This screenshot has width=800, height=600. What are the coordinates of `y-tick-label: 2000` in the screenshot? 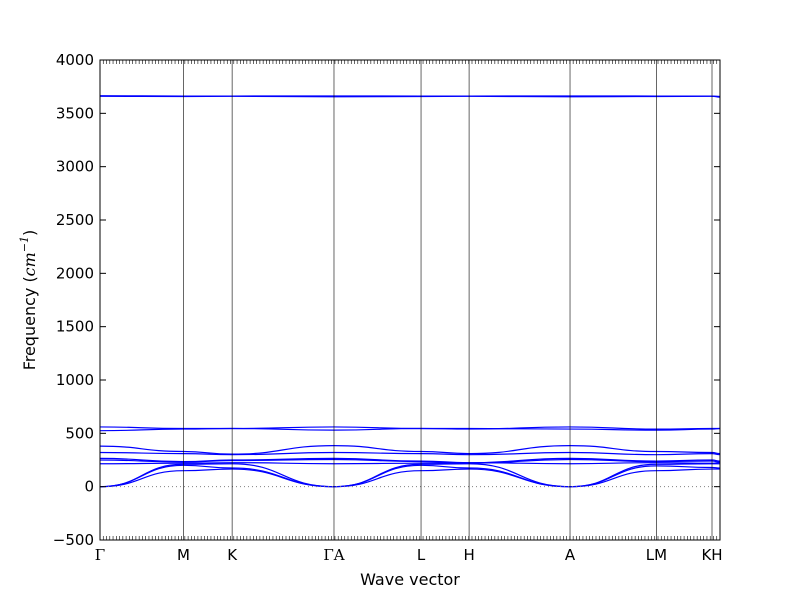 It's located at (75, 273).